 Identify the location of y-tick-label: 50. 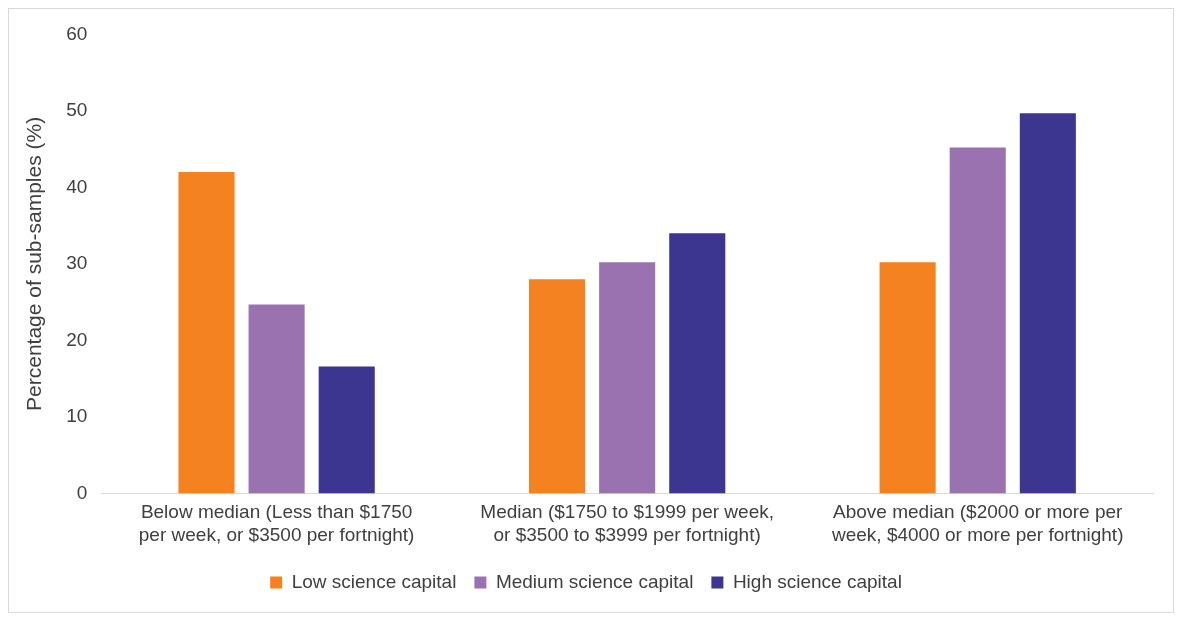
(77, 110).